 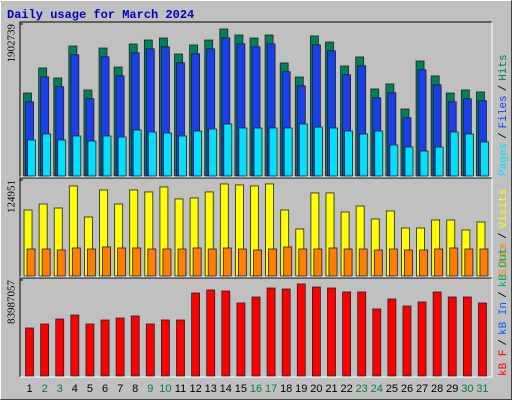 I want to click on y-tick-label: 1902739, so click(x=12, y=43).